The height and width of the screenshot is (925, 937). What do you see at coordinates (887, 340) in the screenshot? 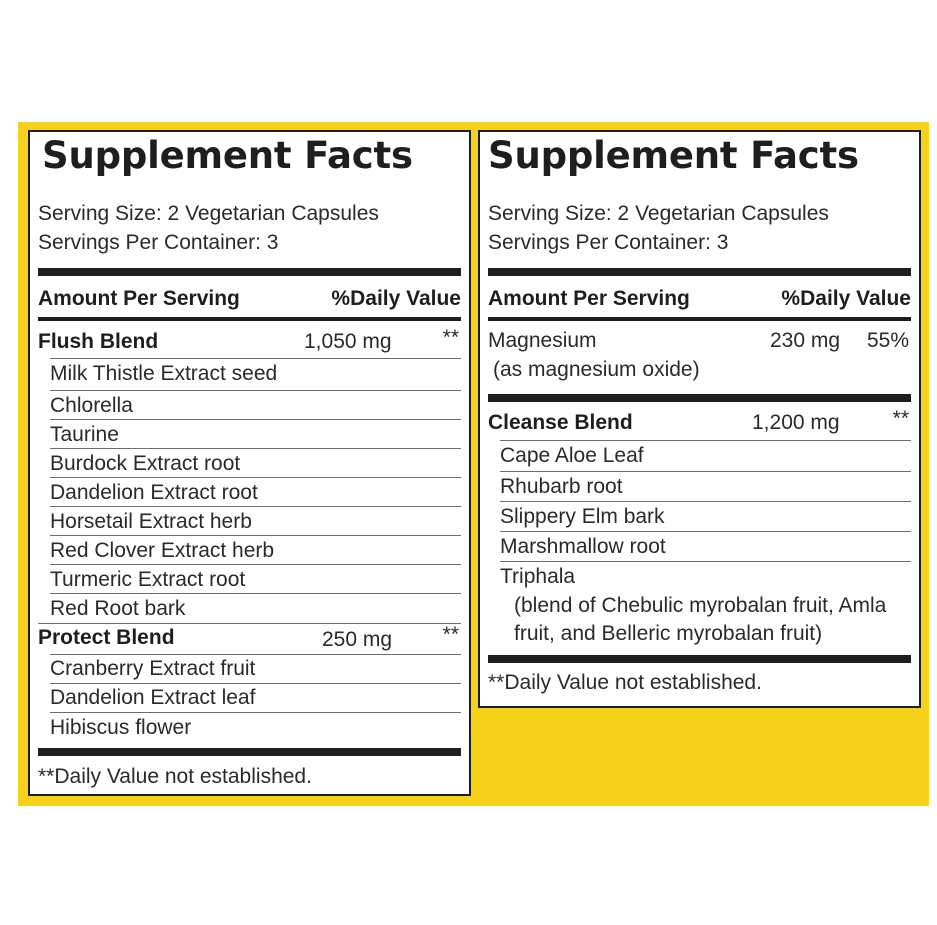
I see `magnesium-dv: 55%` at bounding box center [887, 340].